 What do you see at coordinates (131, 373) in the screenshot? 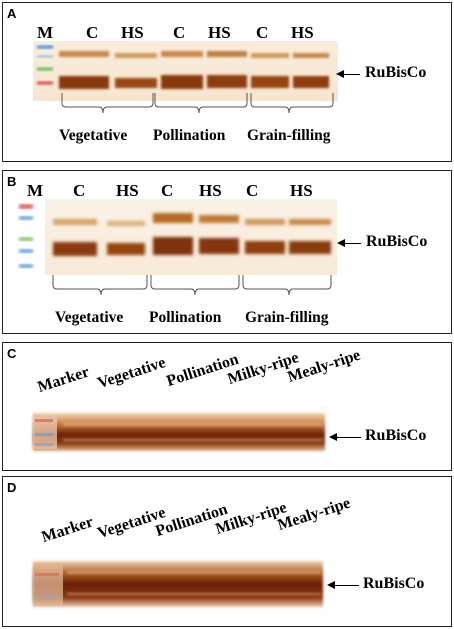
I see `lane-label-vegetative: Vegetative` at bounding box center [131, 373].